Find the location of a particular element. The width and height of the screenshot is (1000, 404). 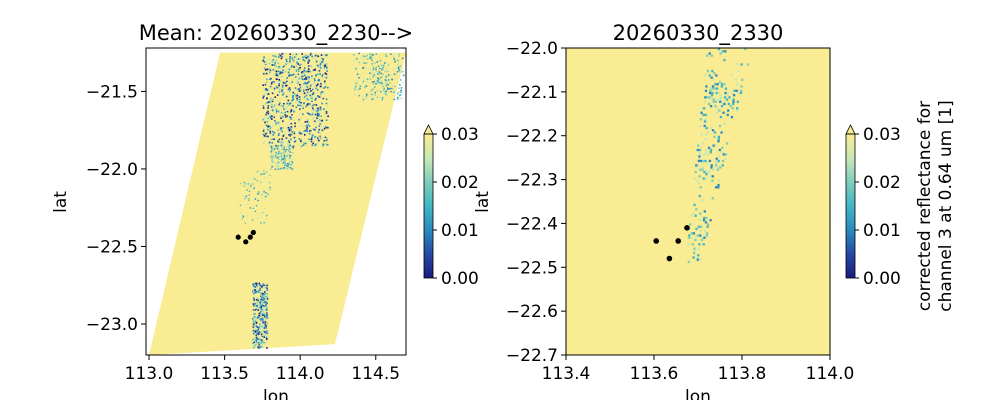

x-tick-label: 113.6 is located at coordinates (654, 374).